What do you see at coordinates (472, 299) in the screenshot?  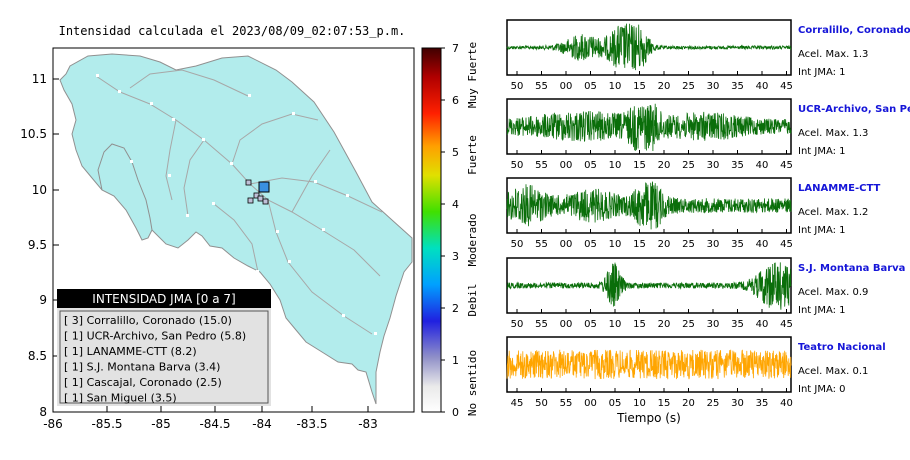 I see `colorbar-category-label: Debil` at bounding box center [472, 299].